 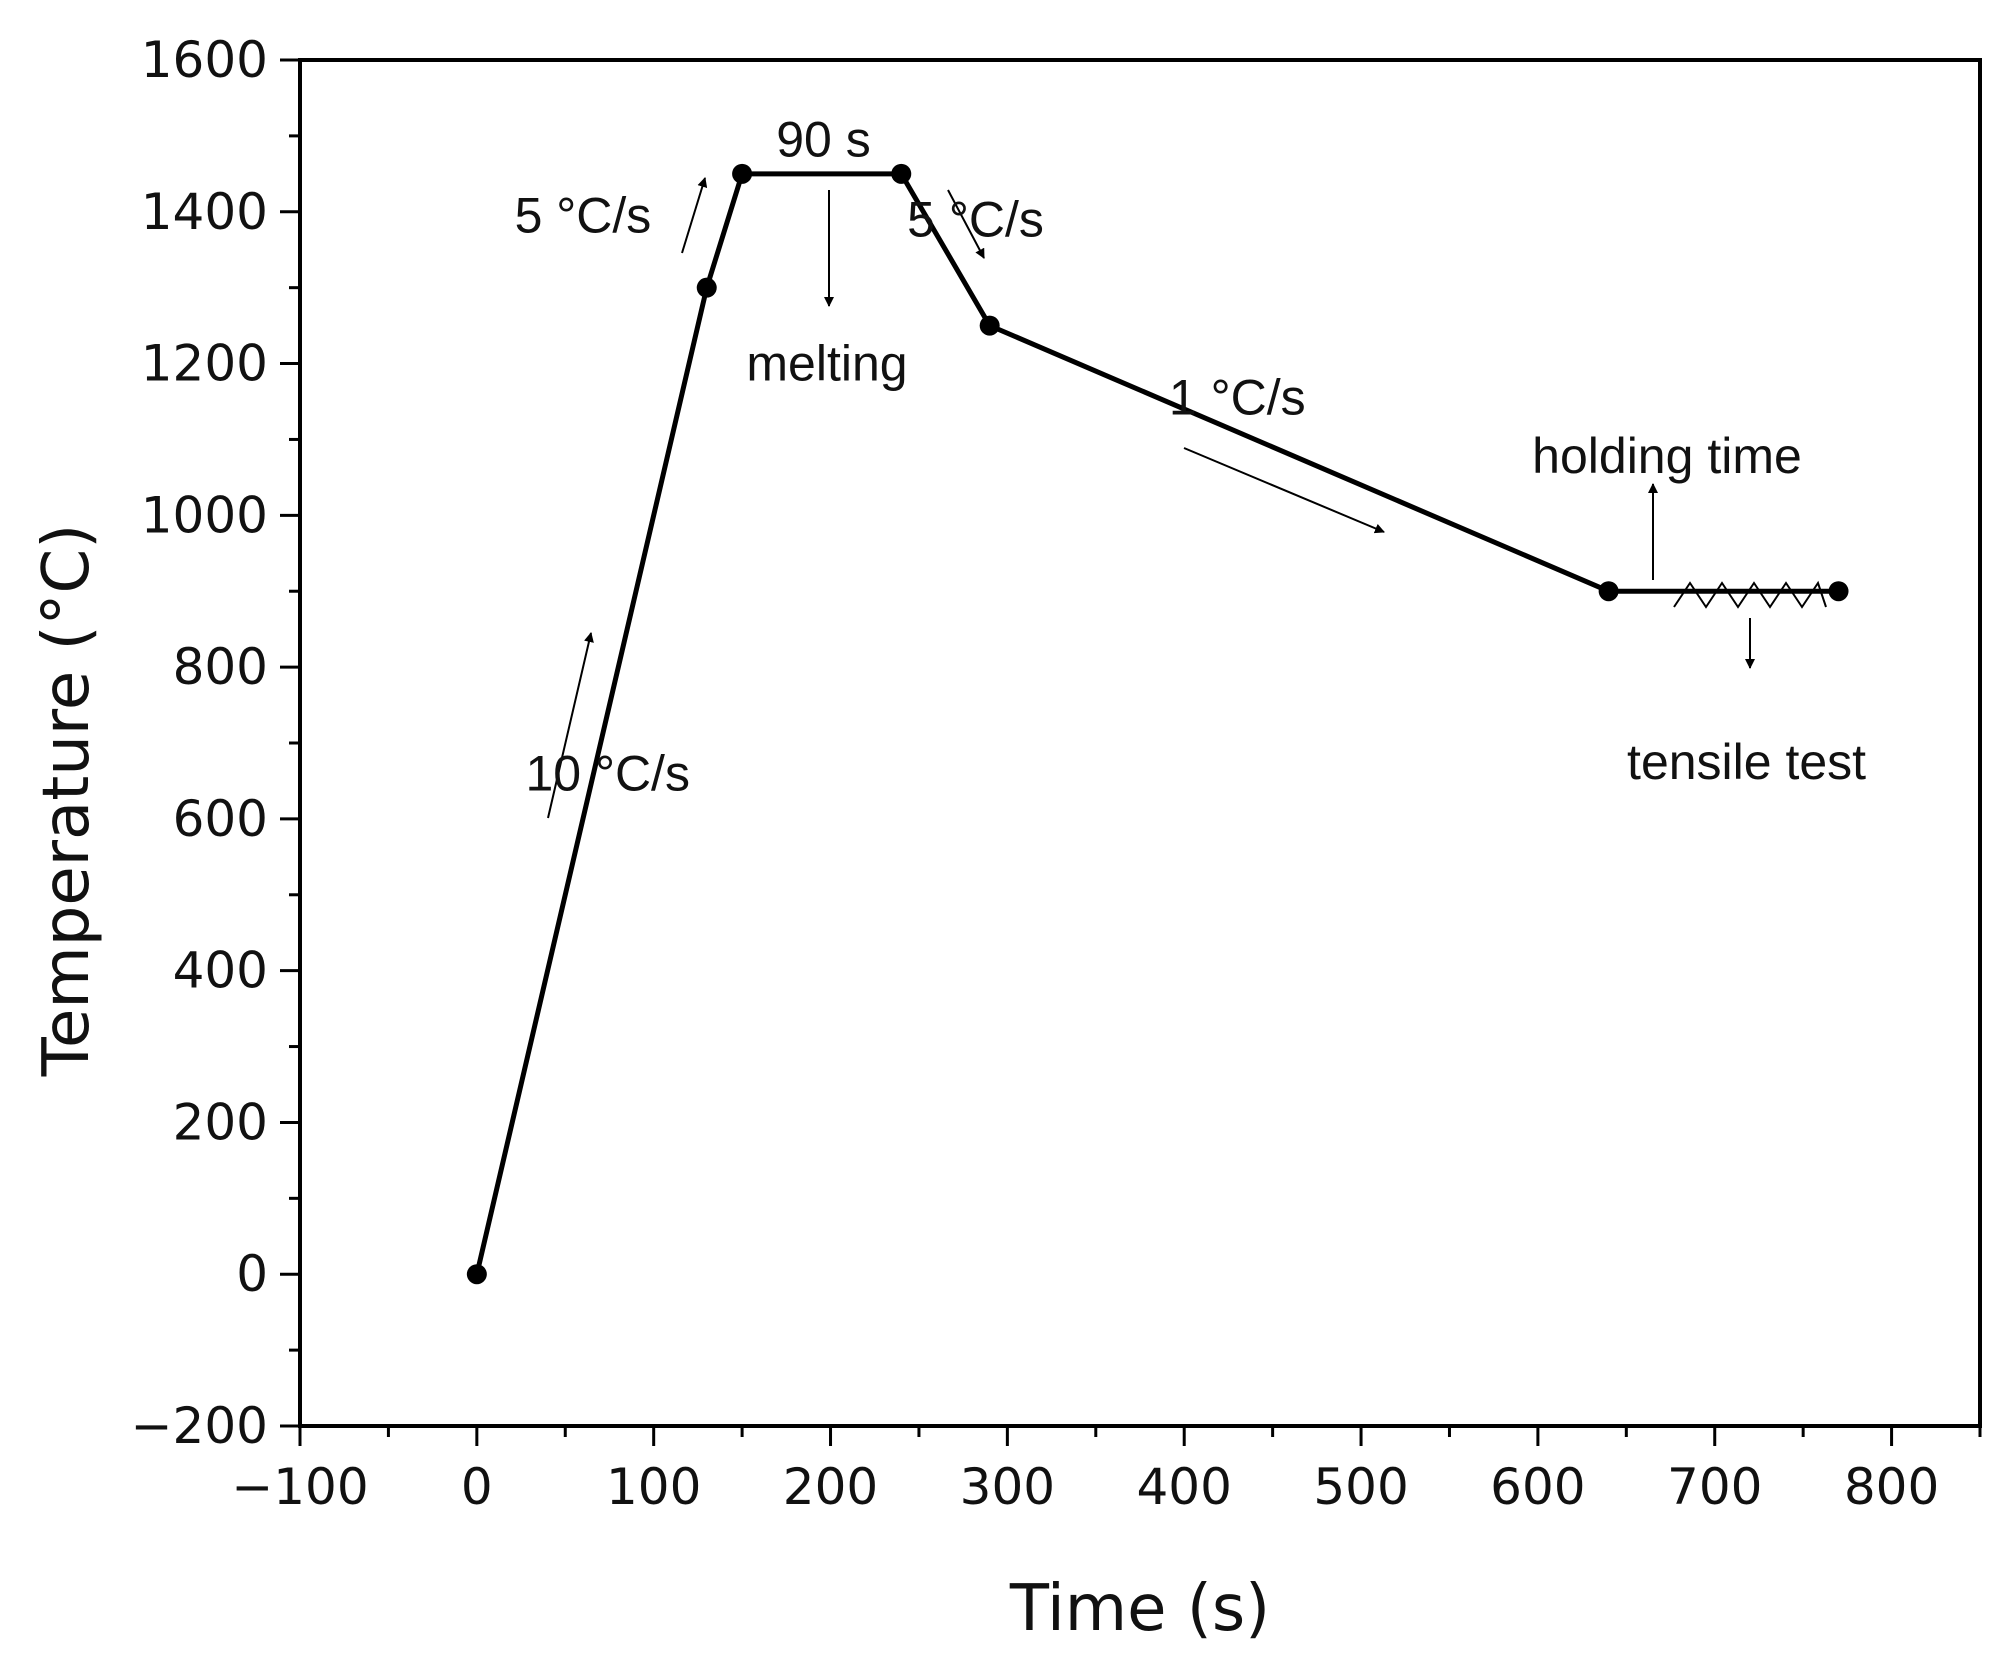 What do you see at coordinates (204, 364) in the screenshot?
I see `y-tick-label: 1200` at bounding box center [204, 364].